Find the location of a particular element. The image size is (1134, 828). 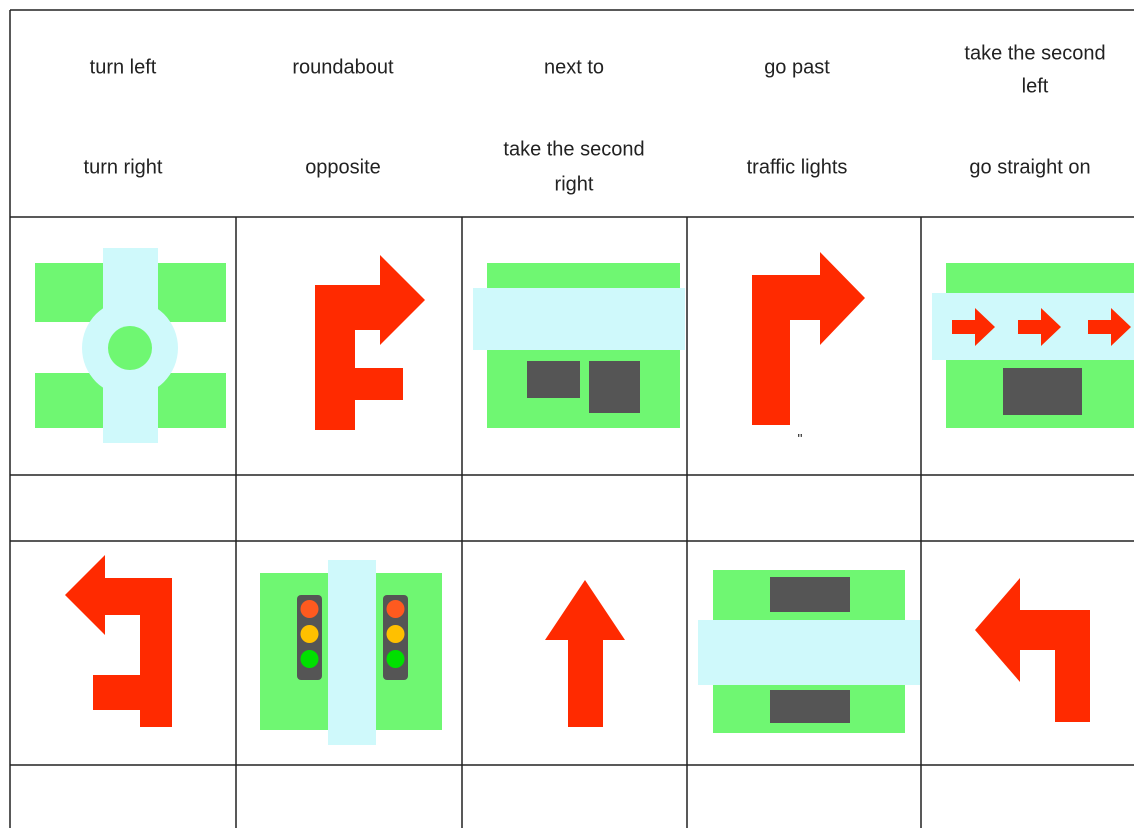

word: turn right is located at coordinates (123, 167).